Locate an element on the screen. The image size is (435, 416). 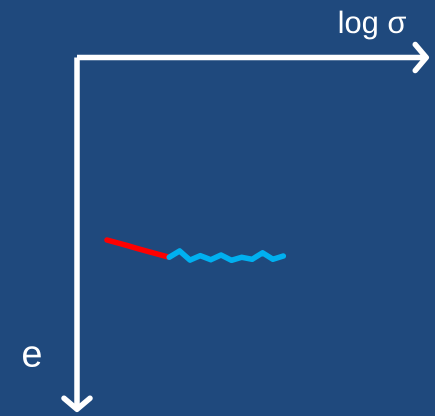
x-axis-title: log σ is located at coordinates (373, 25).